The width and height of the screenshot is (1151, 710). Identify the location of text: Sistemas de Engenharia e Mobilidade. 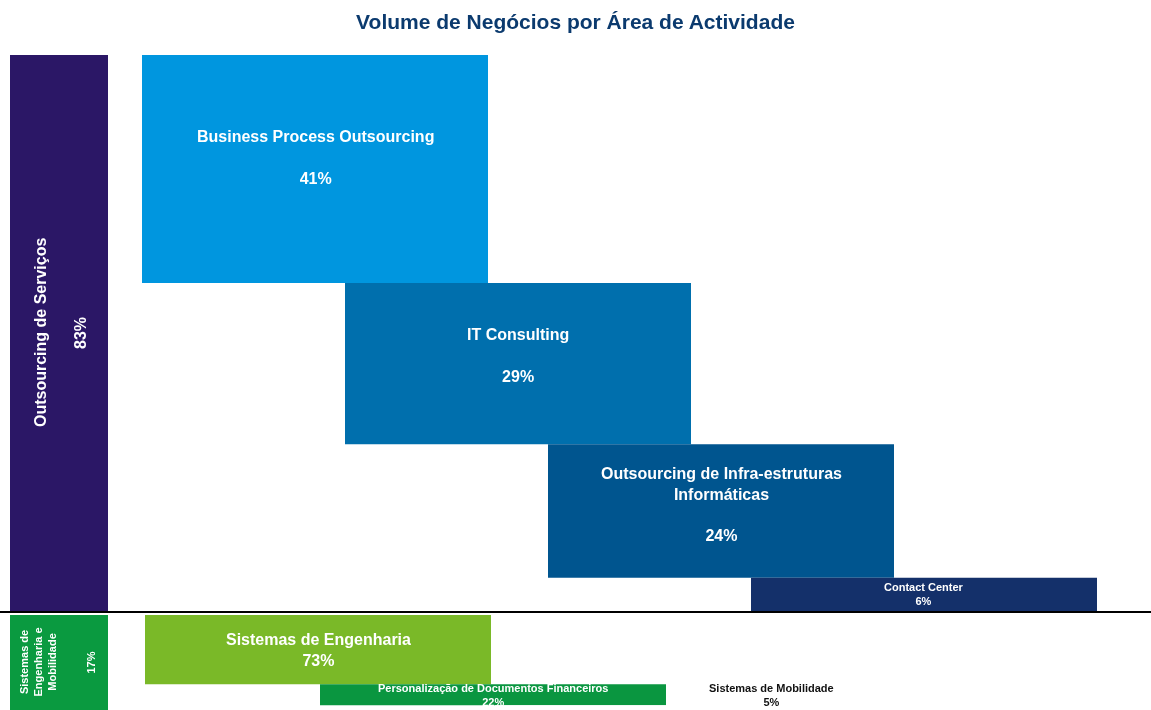
(38, 662).